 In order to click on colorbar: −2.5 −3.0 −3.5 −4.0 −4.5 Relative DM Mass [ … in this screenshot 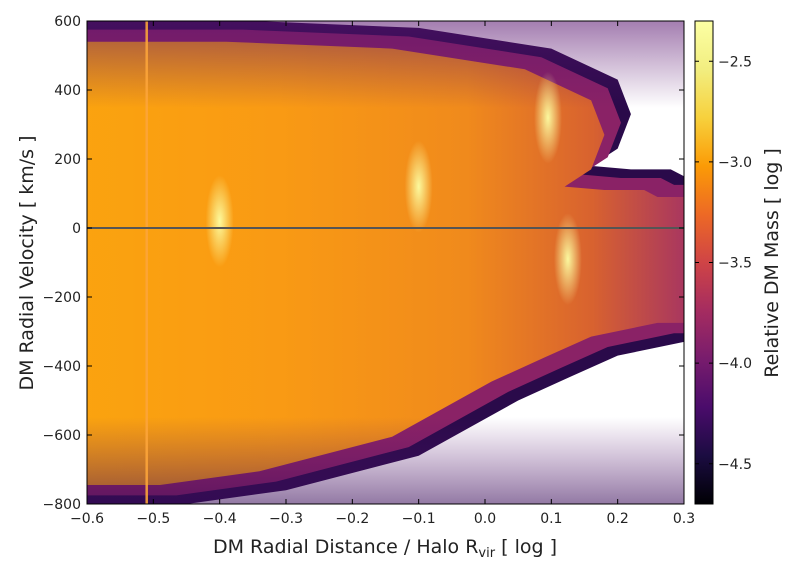, I will do `click(738, 262)`.